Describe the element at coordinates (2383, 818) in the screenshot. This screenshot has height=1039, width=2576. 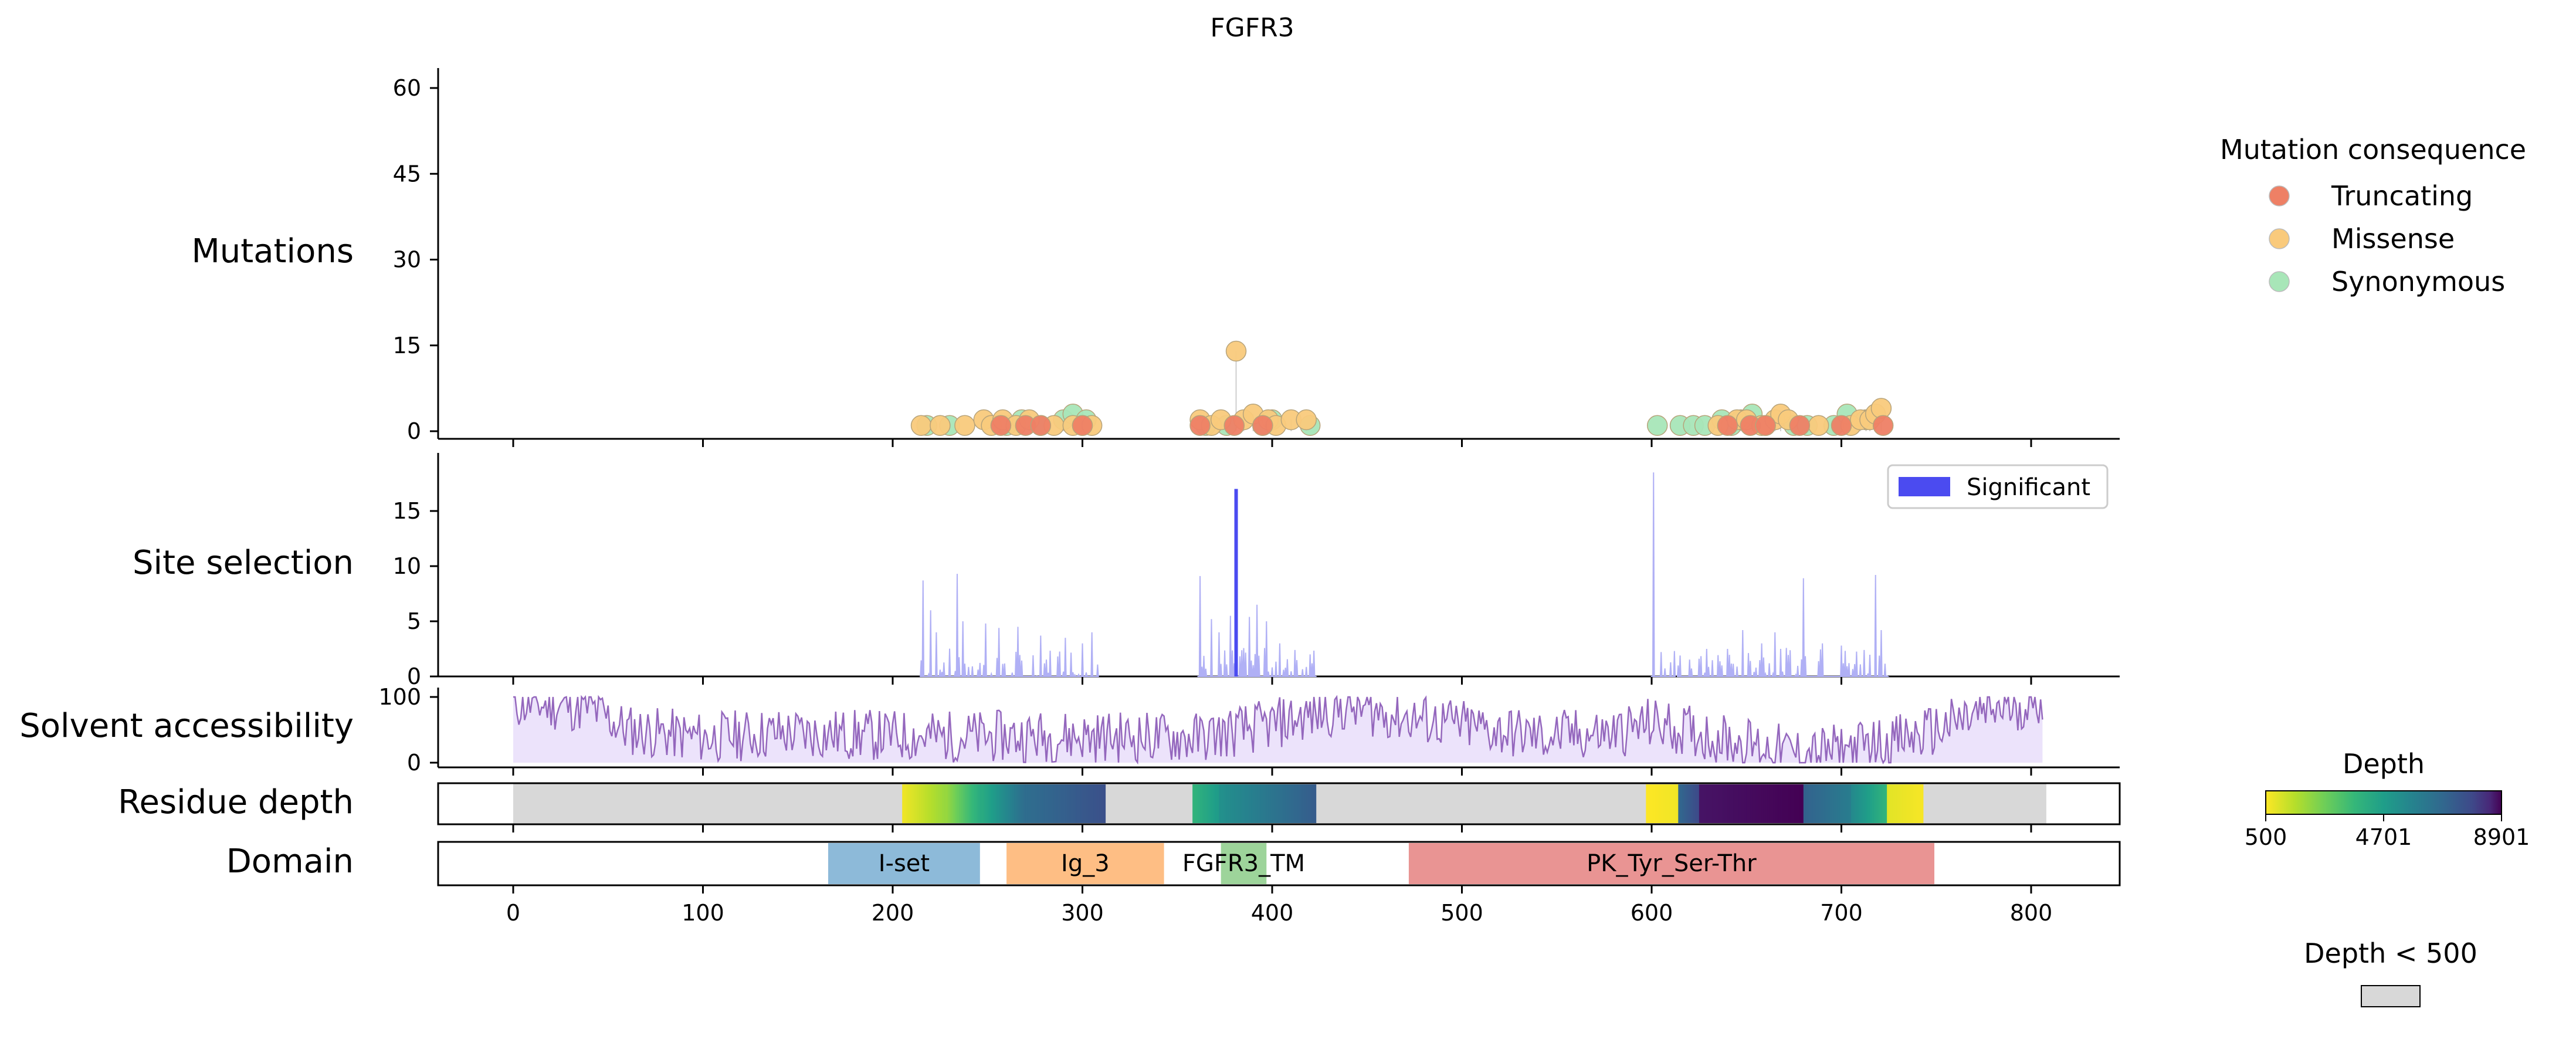
I see `colorbar-tick-marks` at that location.